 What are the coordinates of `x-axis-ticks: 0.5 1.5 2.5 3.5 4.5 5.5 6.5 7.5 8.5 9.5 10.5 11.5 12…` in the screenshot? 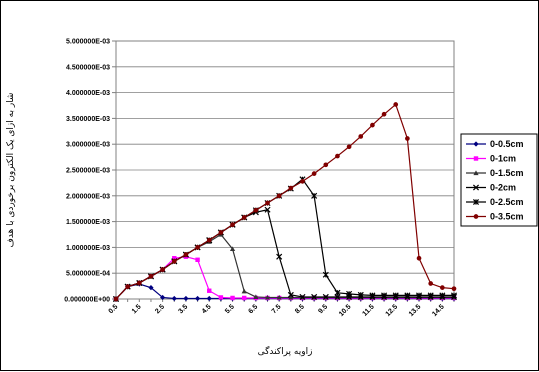 It's located at (281, 308).